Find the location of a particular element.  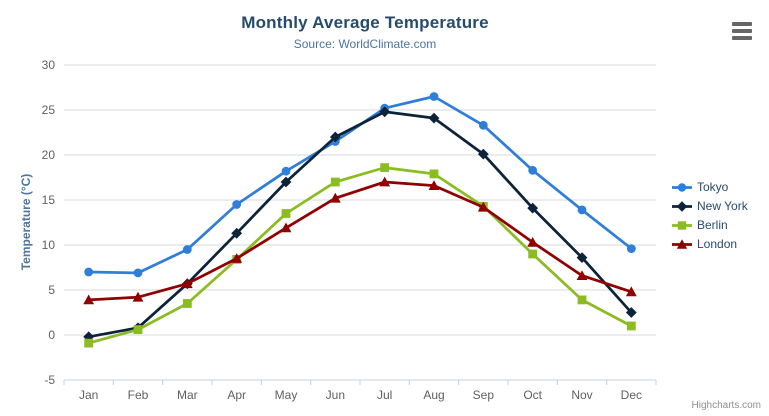

legend-item-london: London is located at coordinates (710, 244).